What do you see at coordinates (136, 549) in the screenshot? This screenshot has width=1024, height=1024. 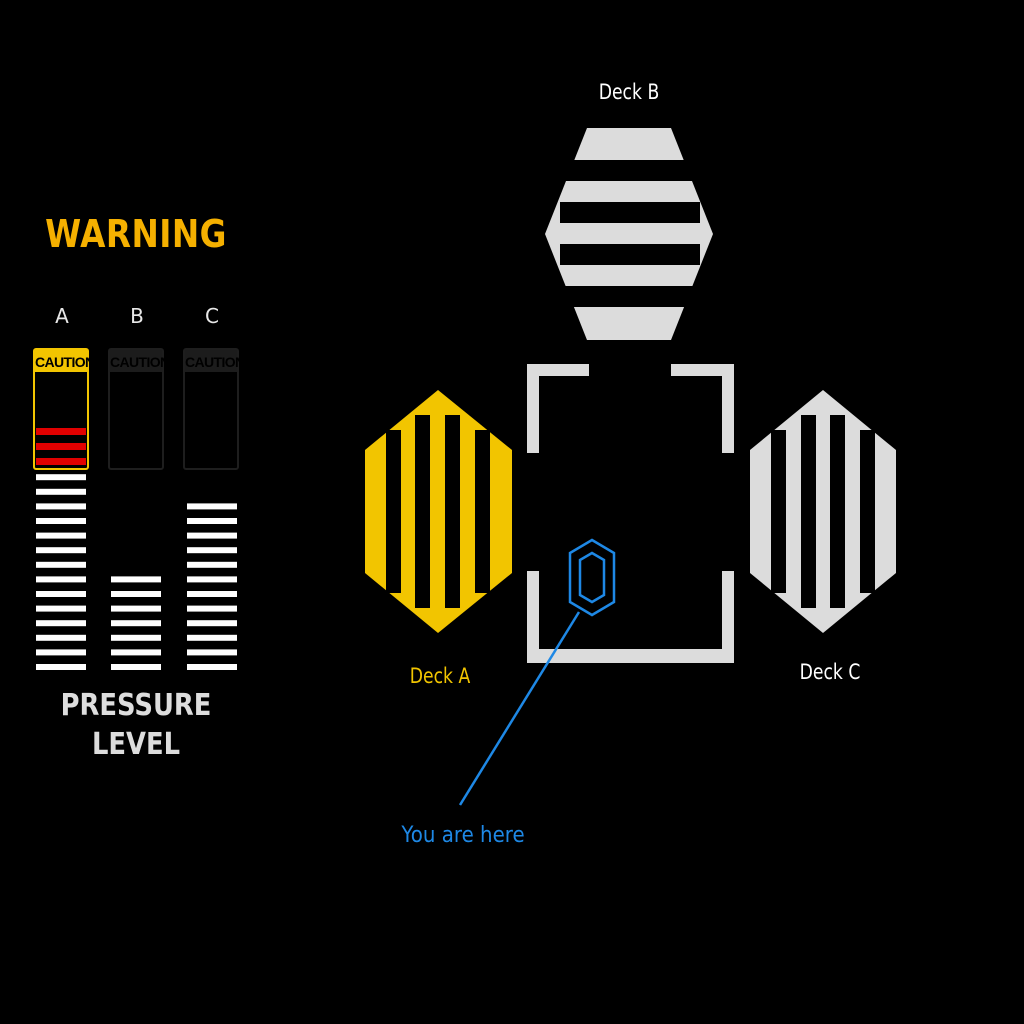 I see `pressure-gauges` at bounding box center [136, 549].